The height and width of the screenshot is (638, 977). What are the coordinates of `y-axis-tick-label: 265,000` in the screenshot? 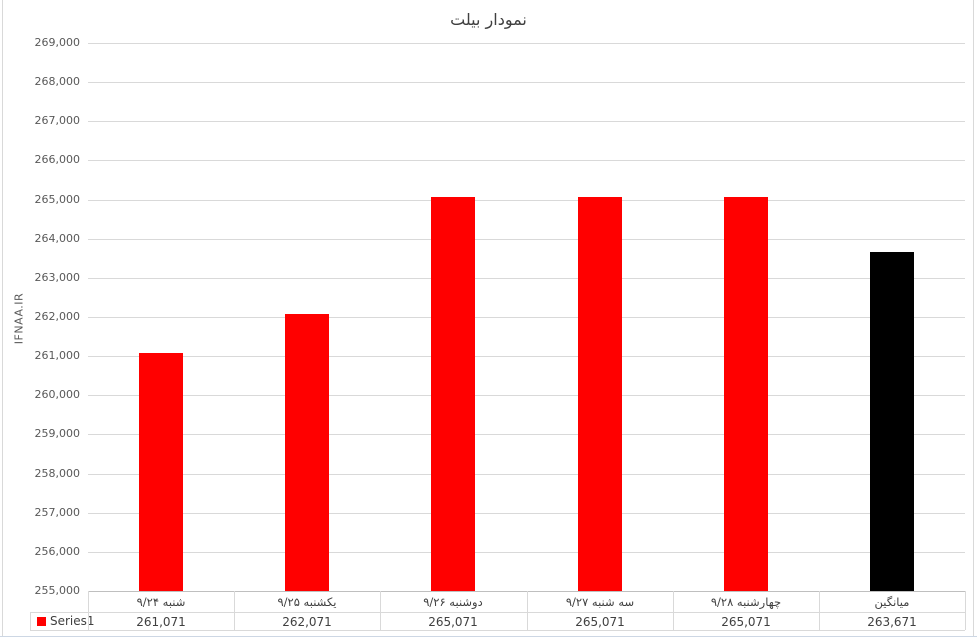 It's located at (57, 199).